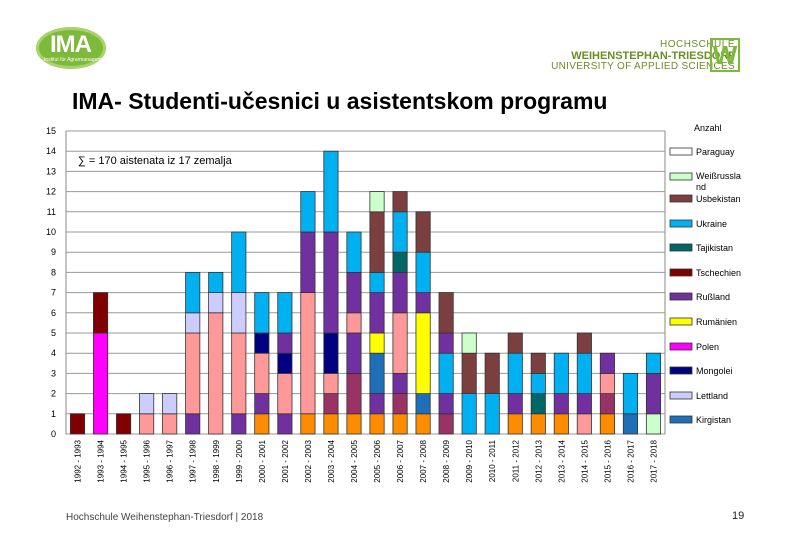  Describe the element at coordinates (239, 460) in the screenshot. I see `x-tick-label: 1999 - 2000` at that location.